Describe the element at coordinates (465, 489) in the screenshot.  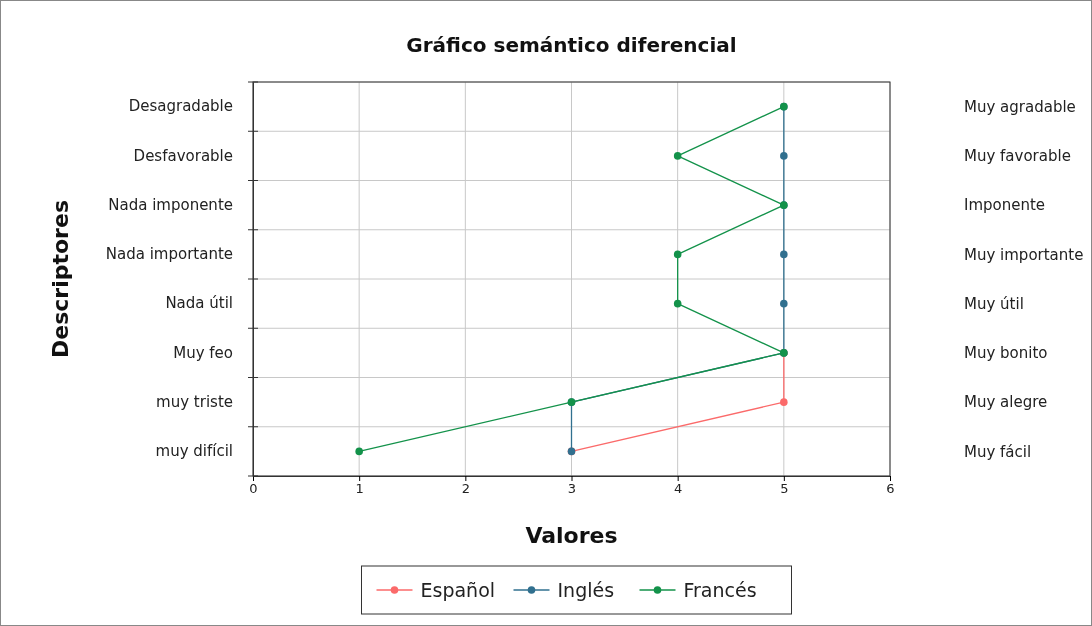
I see `x-tick-label: 2` at that location.